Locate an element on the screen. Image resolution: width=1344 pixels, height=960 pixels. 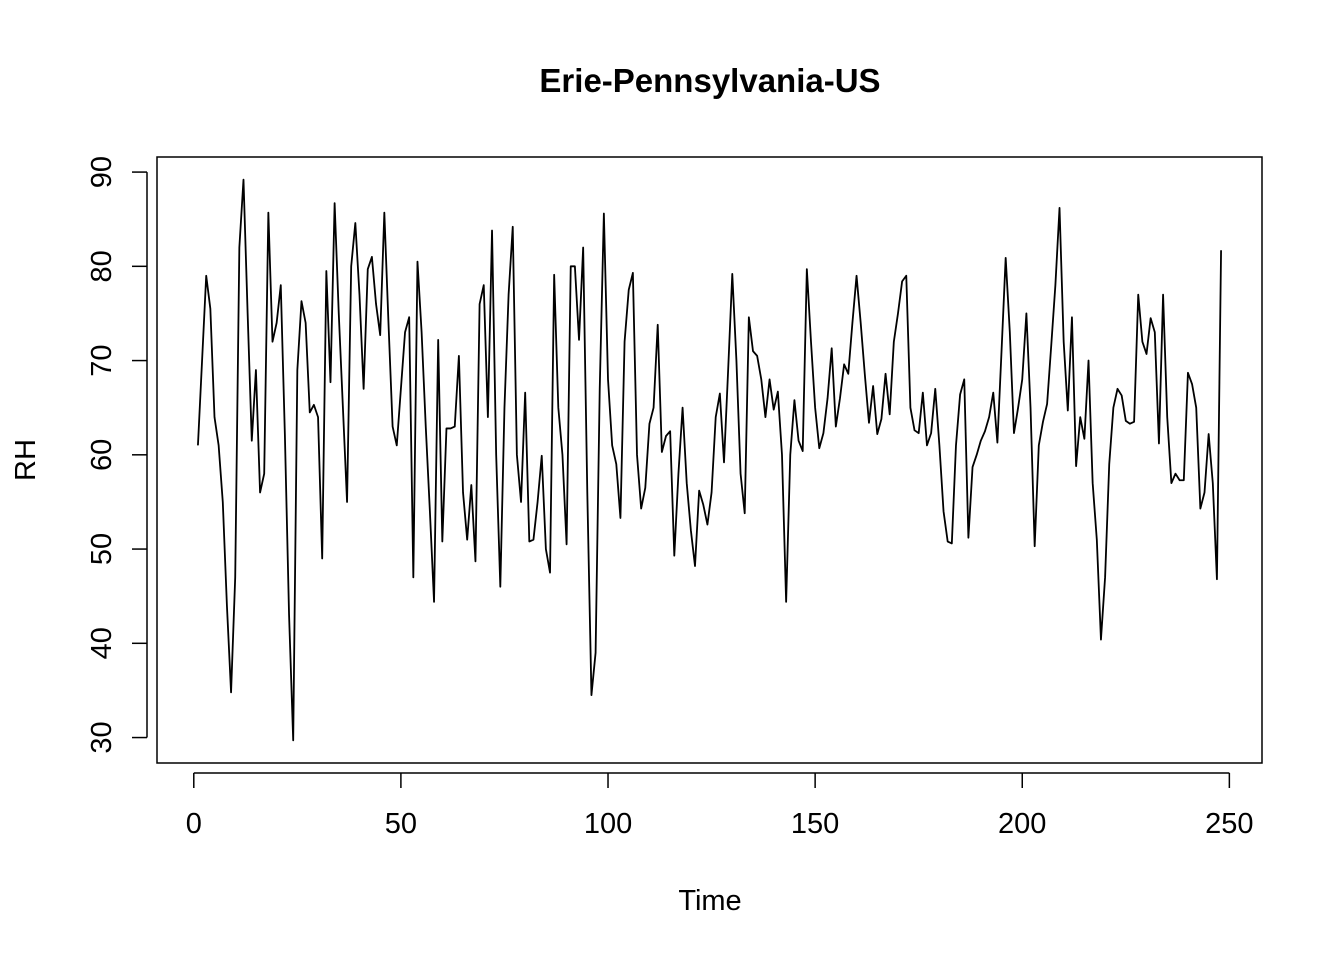
x-axis-label: Time is located at coordinates (709, 901).